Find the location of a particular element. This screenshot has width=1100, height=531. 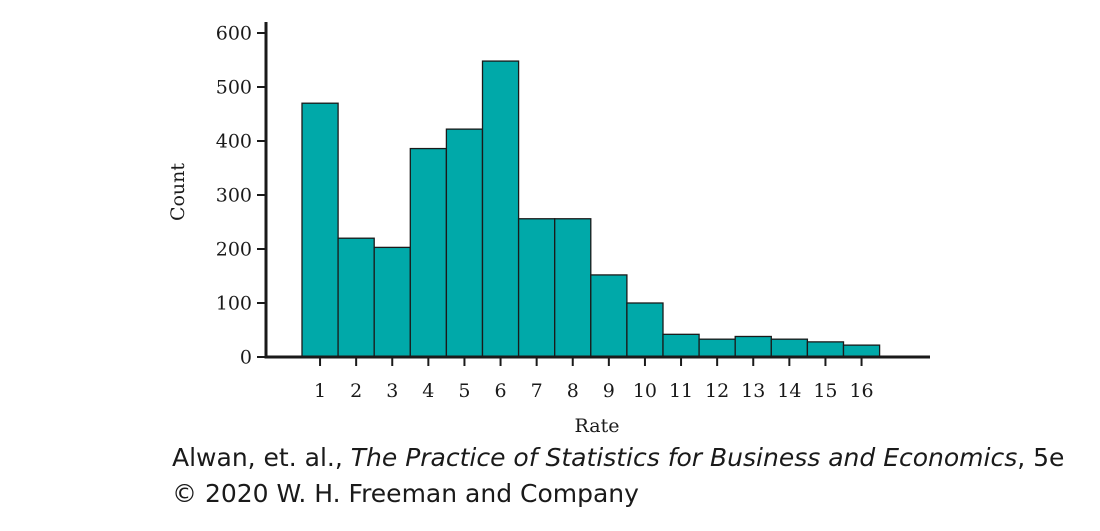

x-tick-label: 6 is located at coordinates (501, 391).